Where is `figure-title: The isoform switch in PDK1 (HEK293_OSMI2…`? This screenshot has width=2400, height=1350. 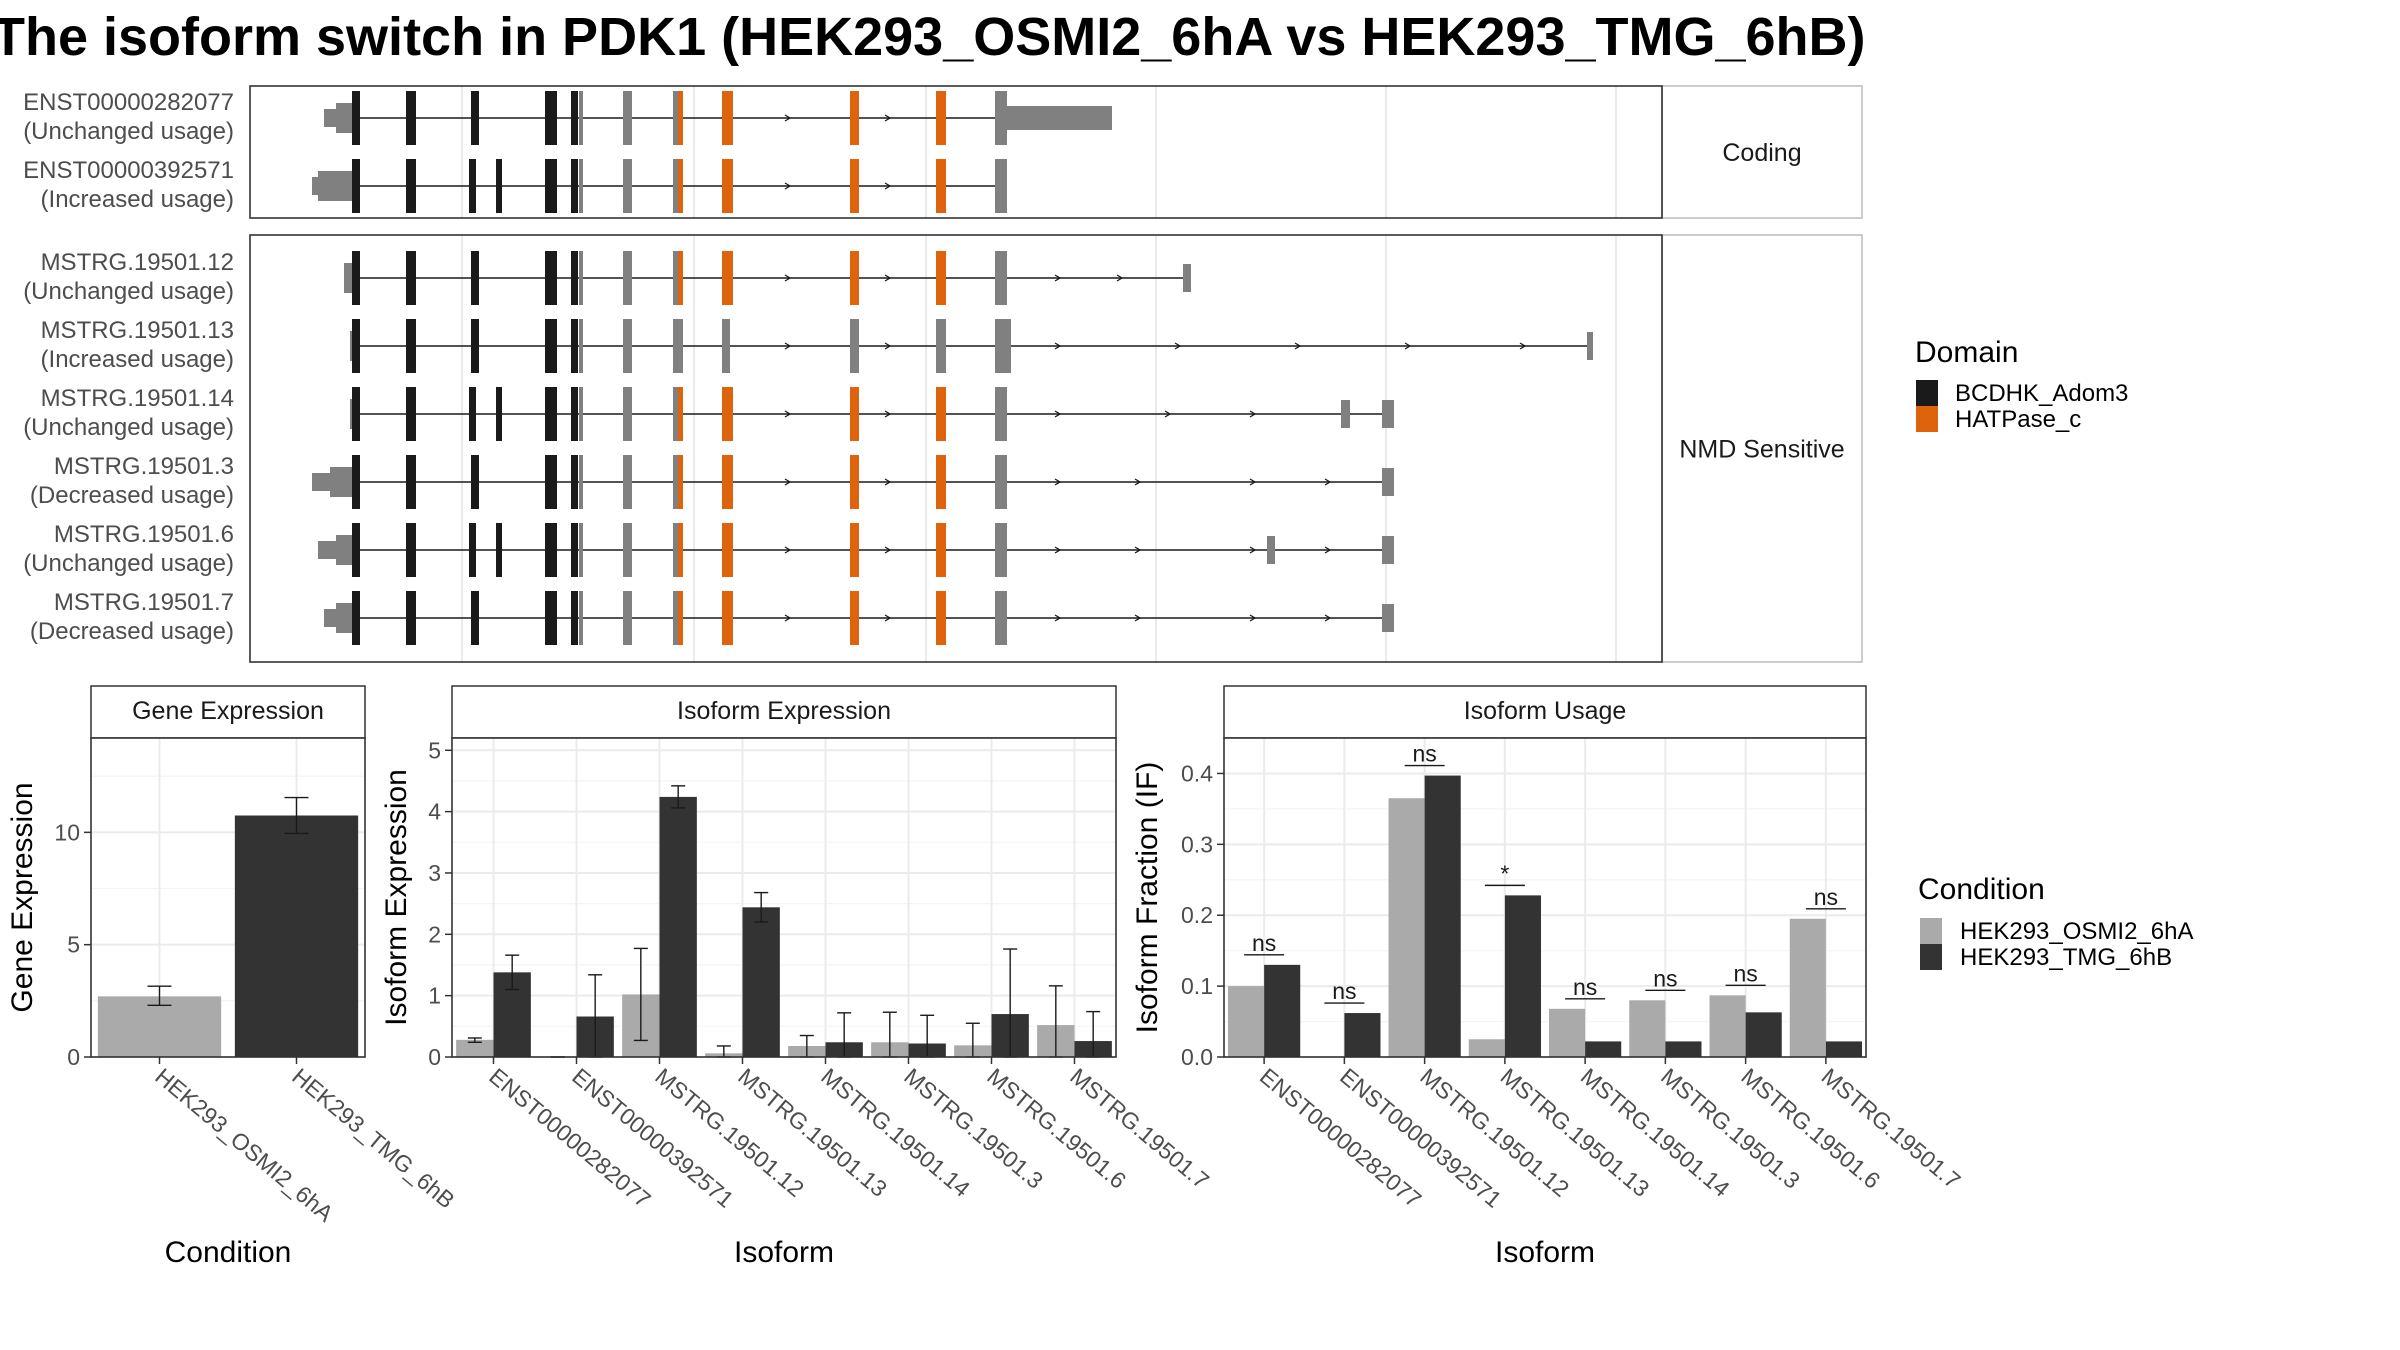 figure-title: The isoform switch in PDK1 (HEK293_OSMI2… is located at coordinates (933, 37).